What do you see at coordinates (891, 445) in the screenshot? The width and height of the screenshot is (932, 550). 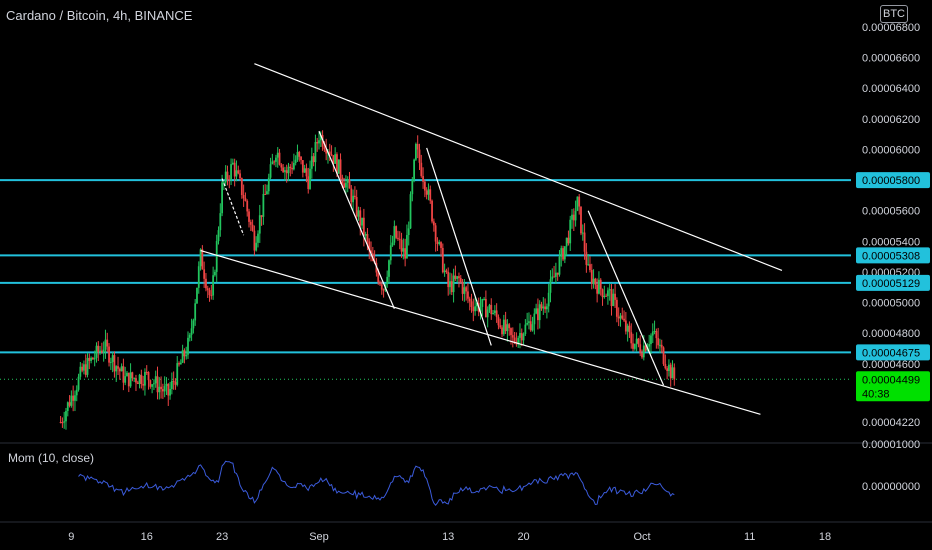 I see `oscillator-tick-label: 0.00001000` at bounding box center [891, 445].